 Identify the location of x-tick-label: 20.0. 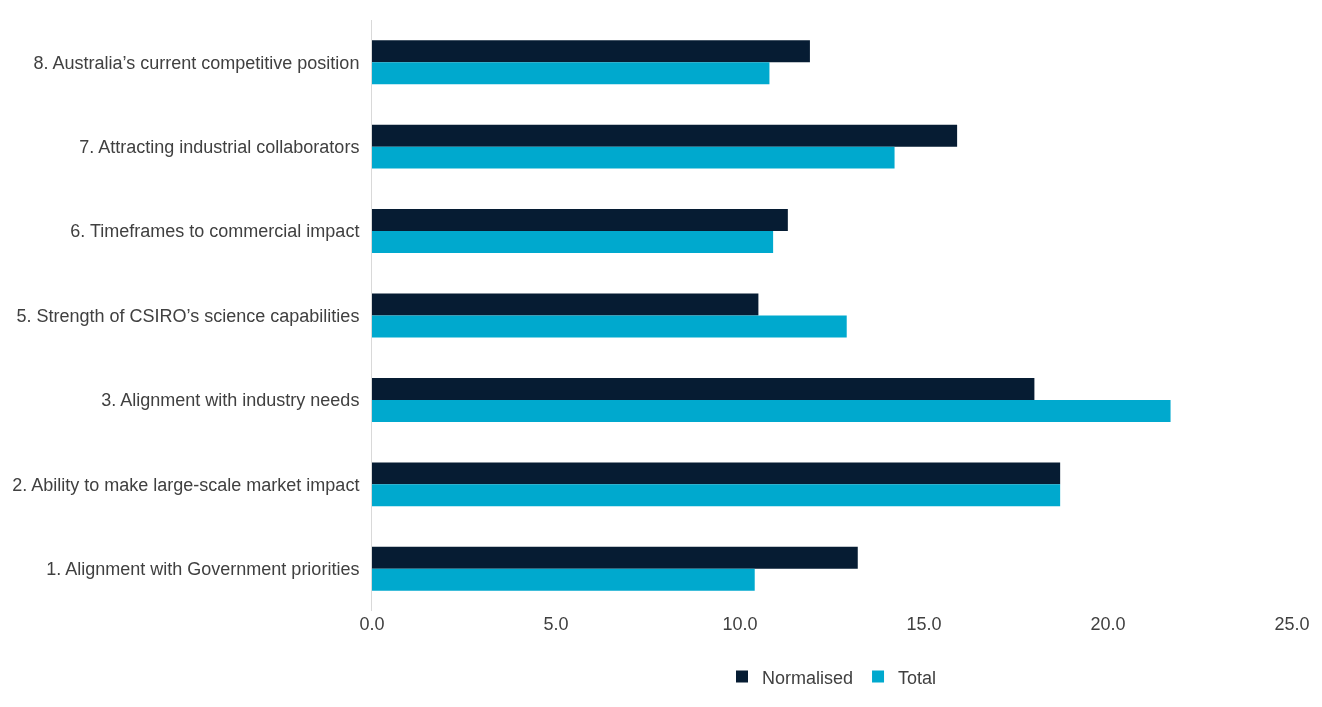
(1108, 624).